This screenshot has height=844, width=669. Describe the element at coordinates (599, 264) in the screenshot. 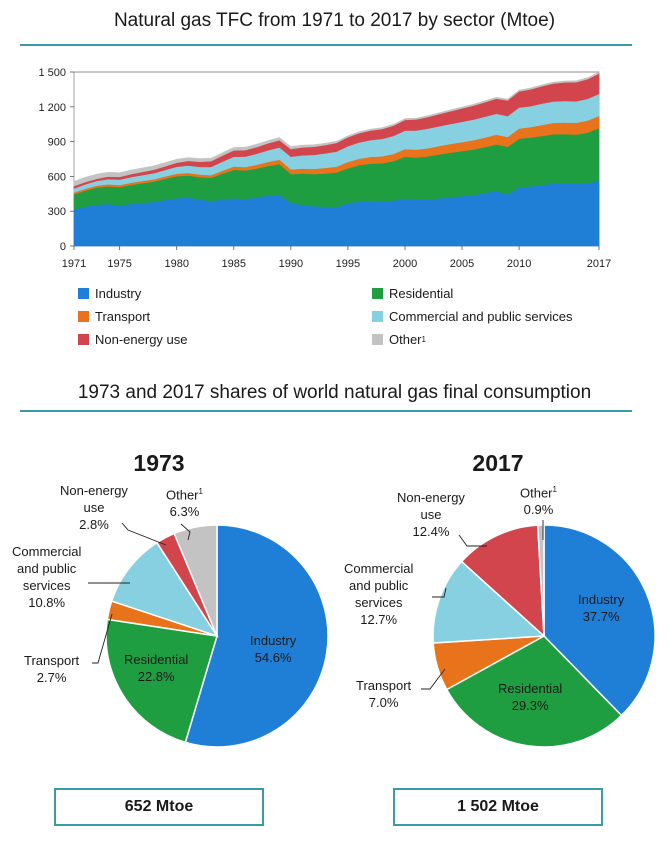

I see `x-tick-label: 2017` at that location.